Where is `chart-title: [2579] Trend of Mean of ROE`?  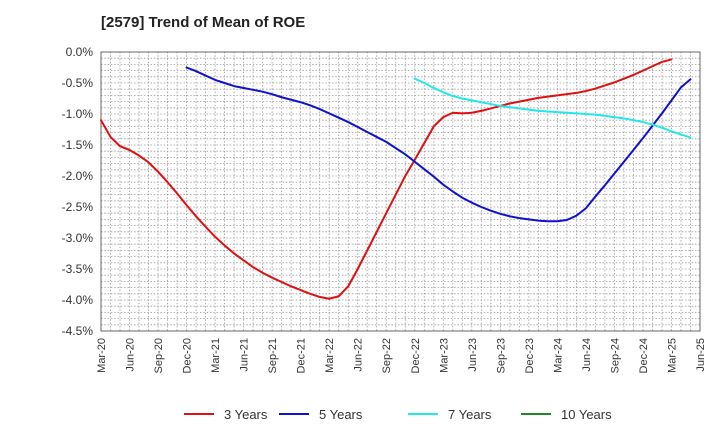 chart-title: [2579] Trend of Mean of ROE is located at coordinates (203, 22).